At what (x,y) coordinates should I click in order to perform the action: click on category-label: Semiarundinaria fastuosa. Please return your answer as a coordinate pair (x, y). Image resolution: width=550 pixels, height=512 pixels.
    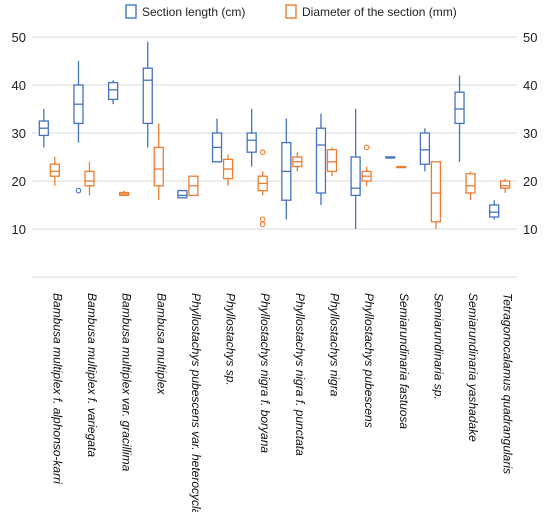
    Looking at the image, I should click on (404, 361).